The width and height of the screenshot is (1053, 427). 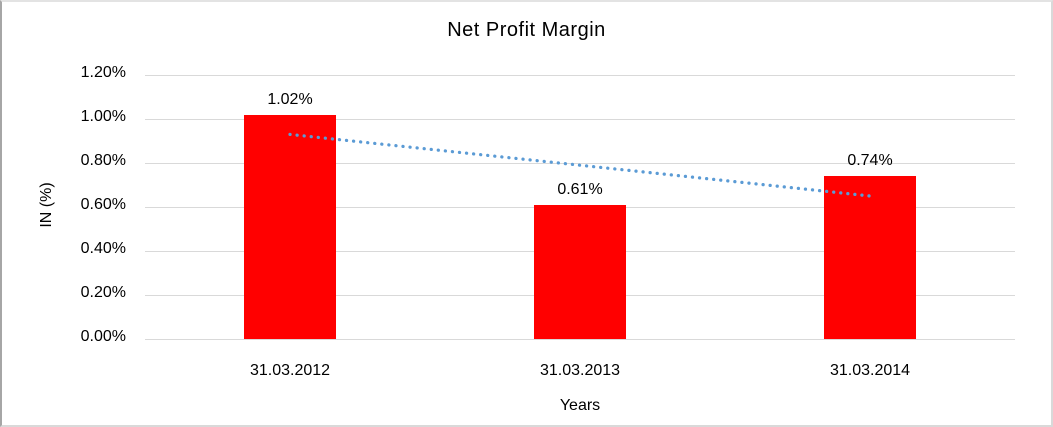 What do you see at coordinates (103, 72) in the screenshot?
I see `y-tick-label: 1.20%` at bounding box center [103, 72].